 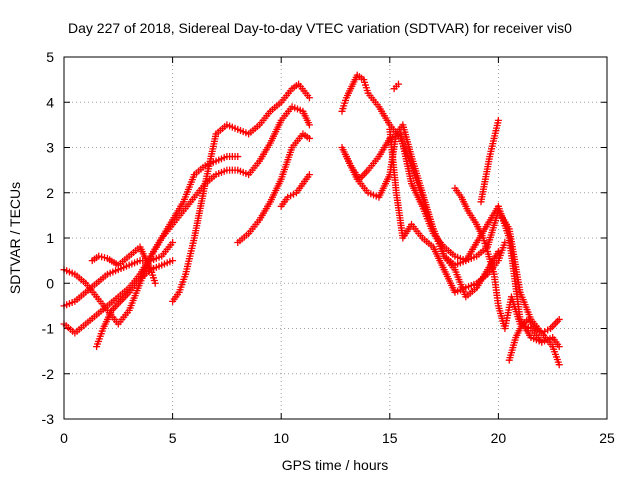 I want to click on y-tick-label: 3, so click(x=50, y=148).